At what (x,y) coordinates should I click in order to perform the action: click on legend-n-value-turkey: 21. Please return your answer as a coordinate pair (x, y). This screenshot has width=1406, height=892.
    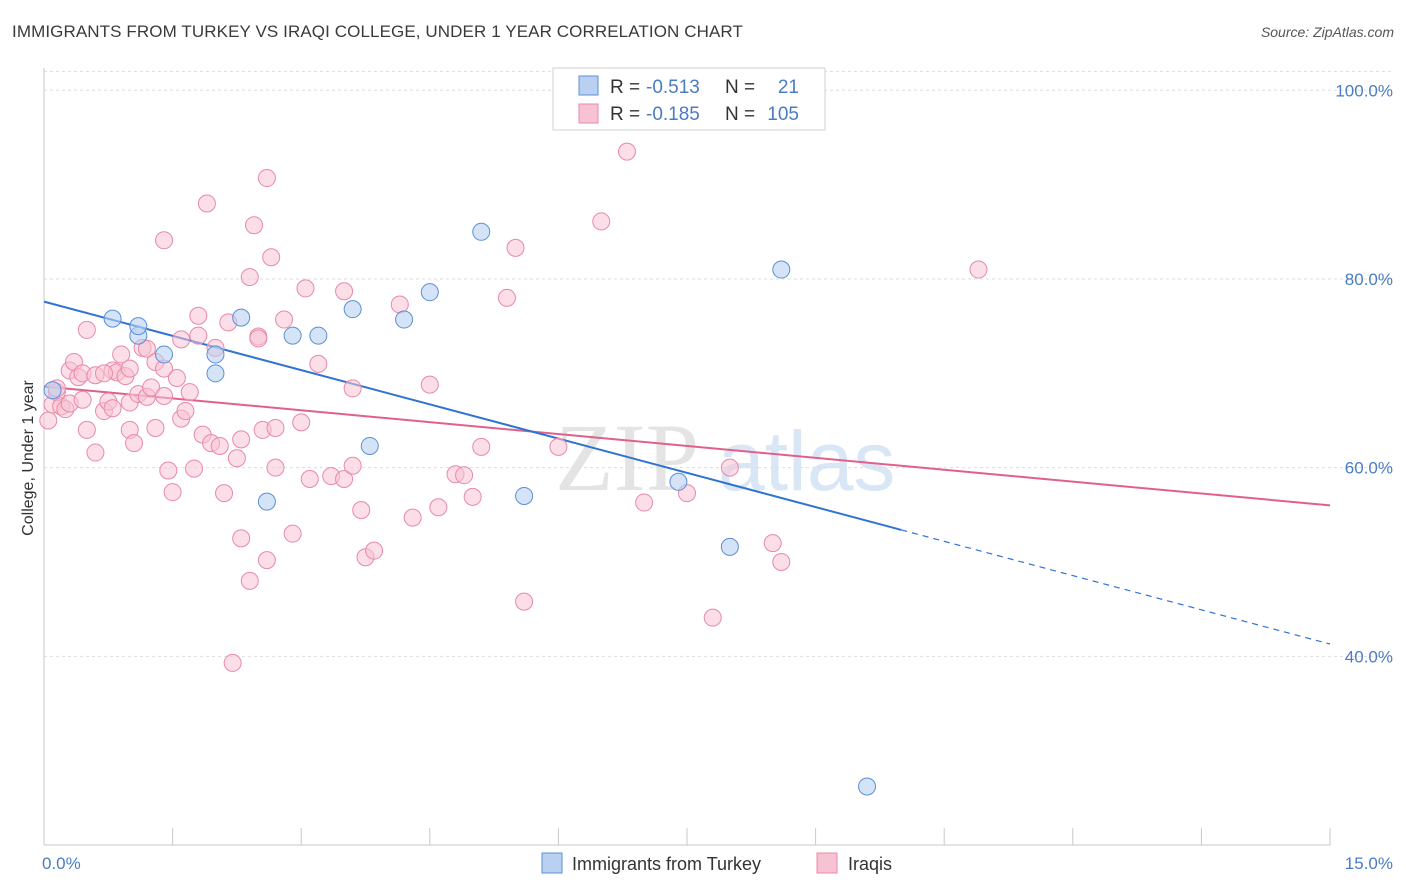
    Looking at the image, I should click on (788, 87).